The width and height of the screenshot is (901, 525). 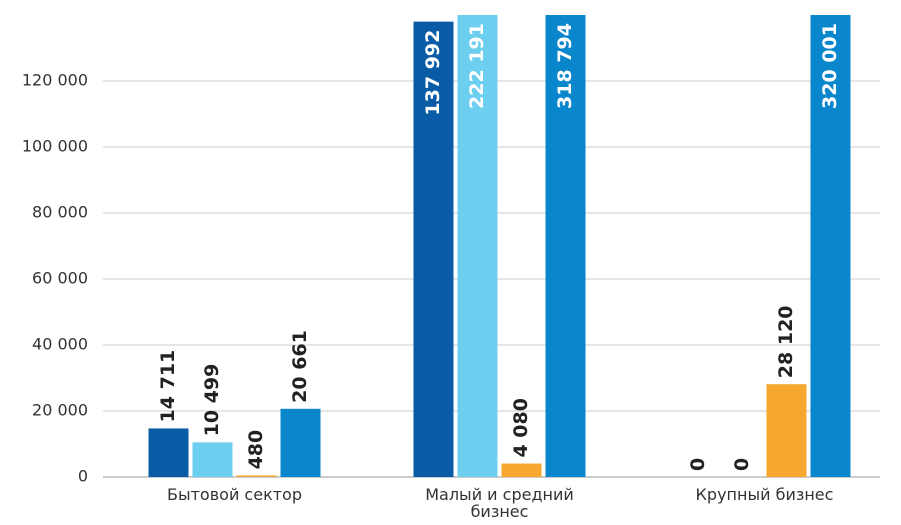 I want to click on value-label: 20 661, so click(x=300, y=366).